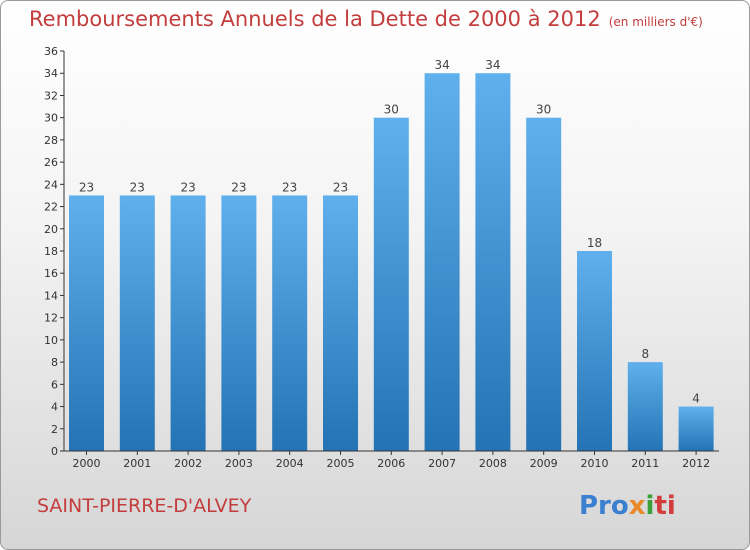 The image size is (750, 550). What do you see at coordinates (441, 65) in the screenshot?
I see `value-label-2007: 34` at bounding box center [441, 65].